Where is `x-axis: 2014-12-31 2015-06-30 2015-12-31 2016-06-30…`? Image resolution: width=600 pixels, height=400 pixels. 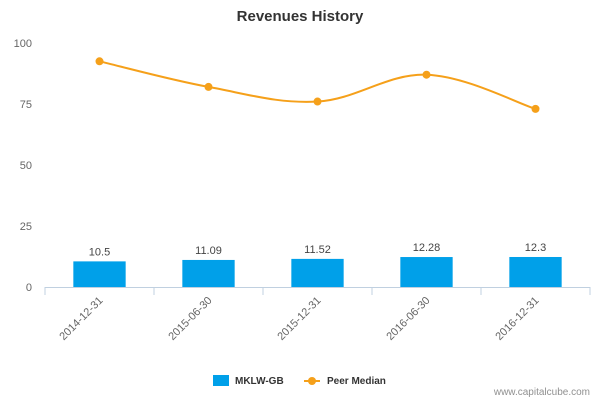 x-axis: 2014-12-31 2015-06-30 2015-12-31 2016-06-30… is located at coordinates (317, 315).